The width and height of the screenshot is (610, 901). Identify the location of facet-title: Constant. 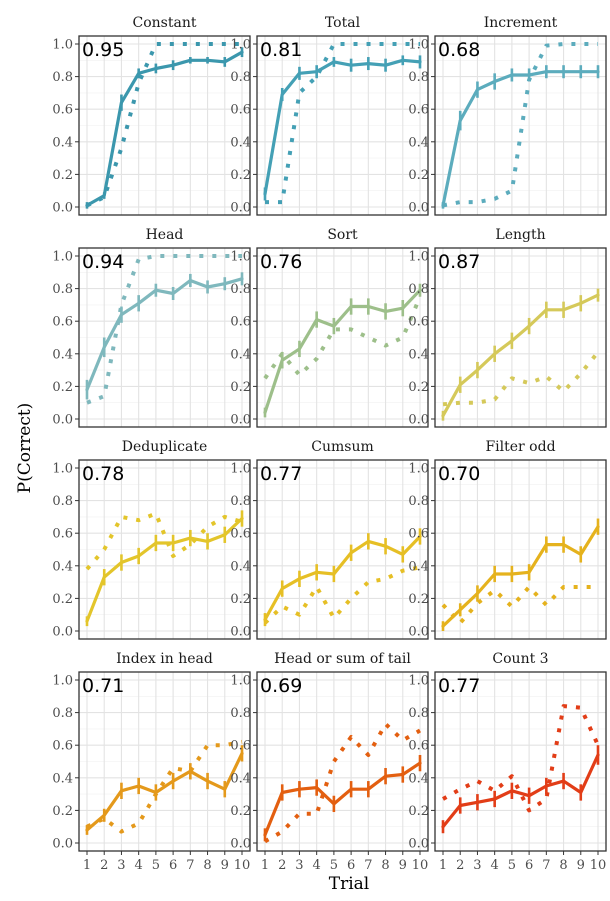
(165, 23).